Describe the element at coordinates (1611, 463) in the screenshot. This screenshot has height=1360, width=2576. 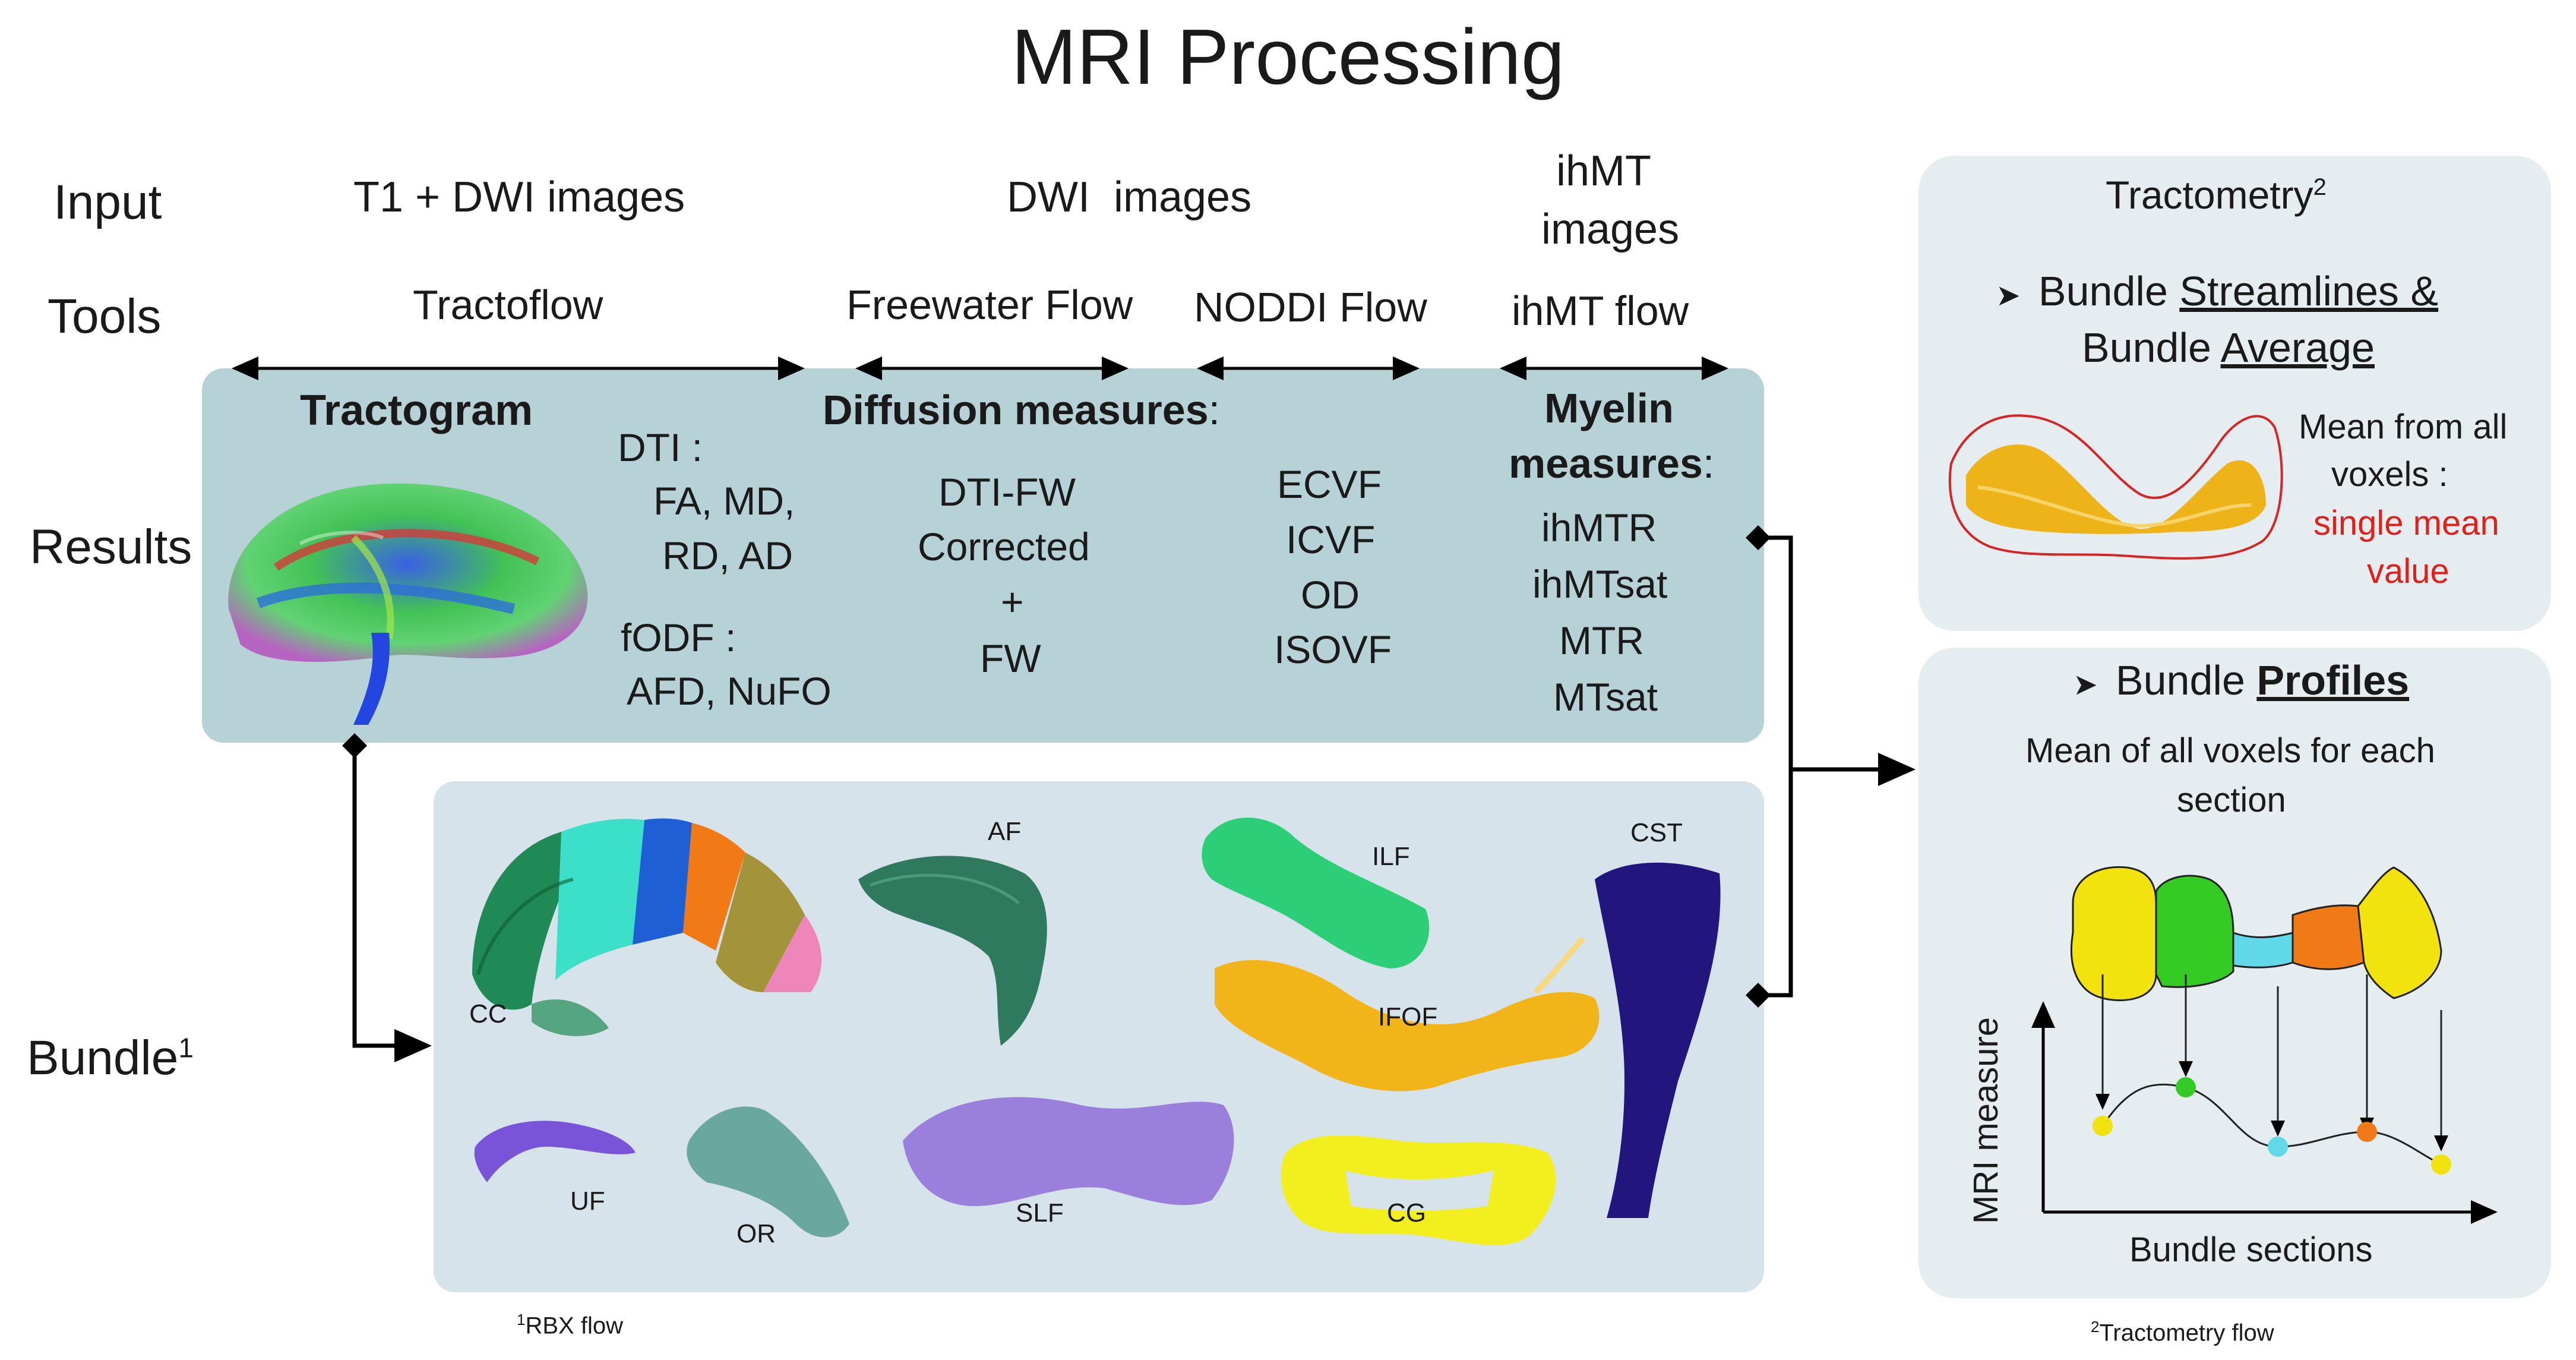
I see `results-myelin-line2: measures:` at that location.